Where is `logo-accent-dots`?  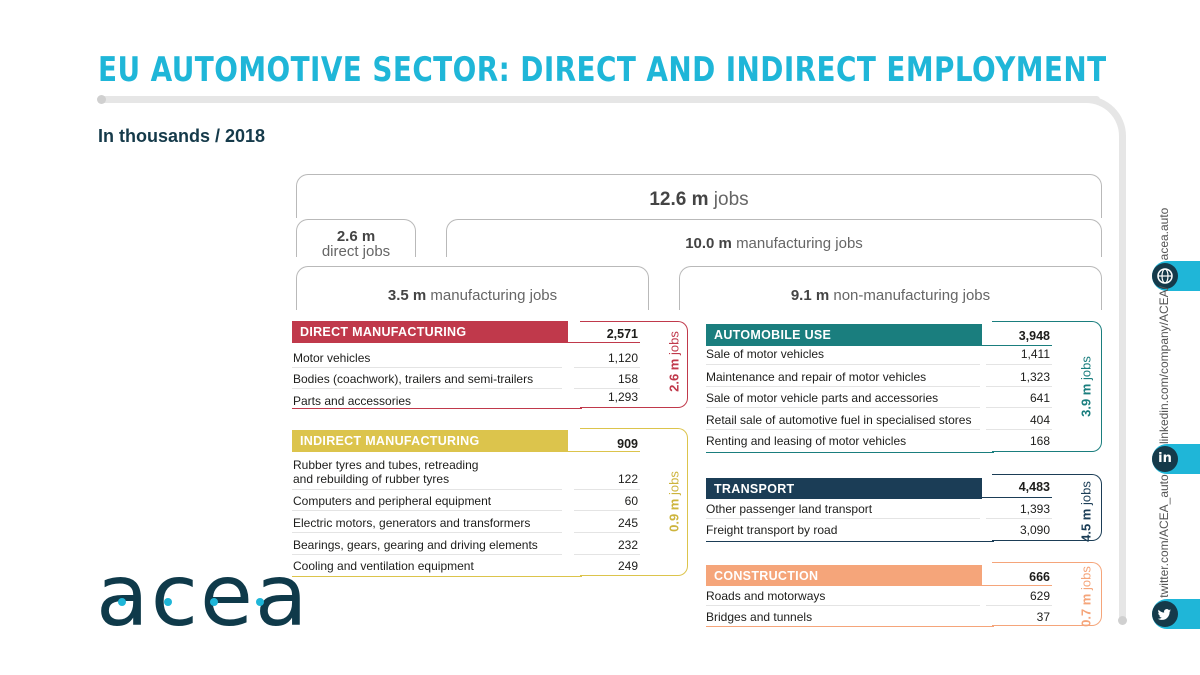
logo-accent-dots is located at coordinates (191, 602).